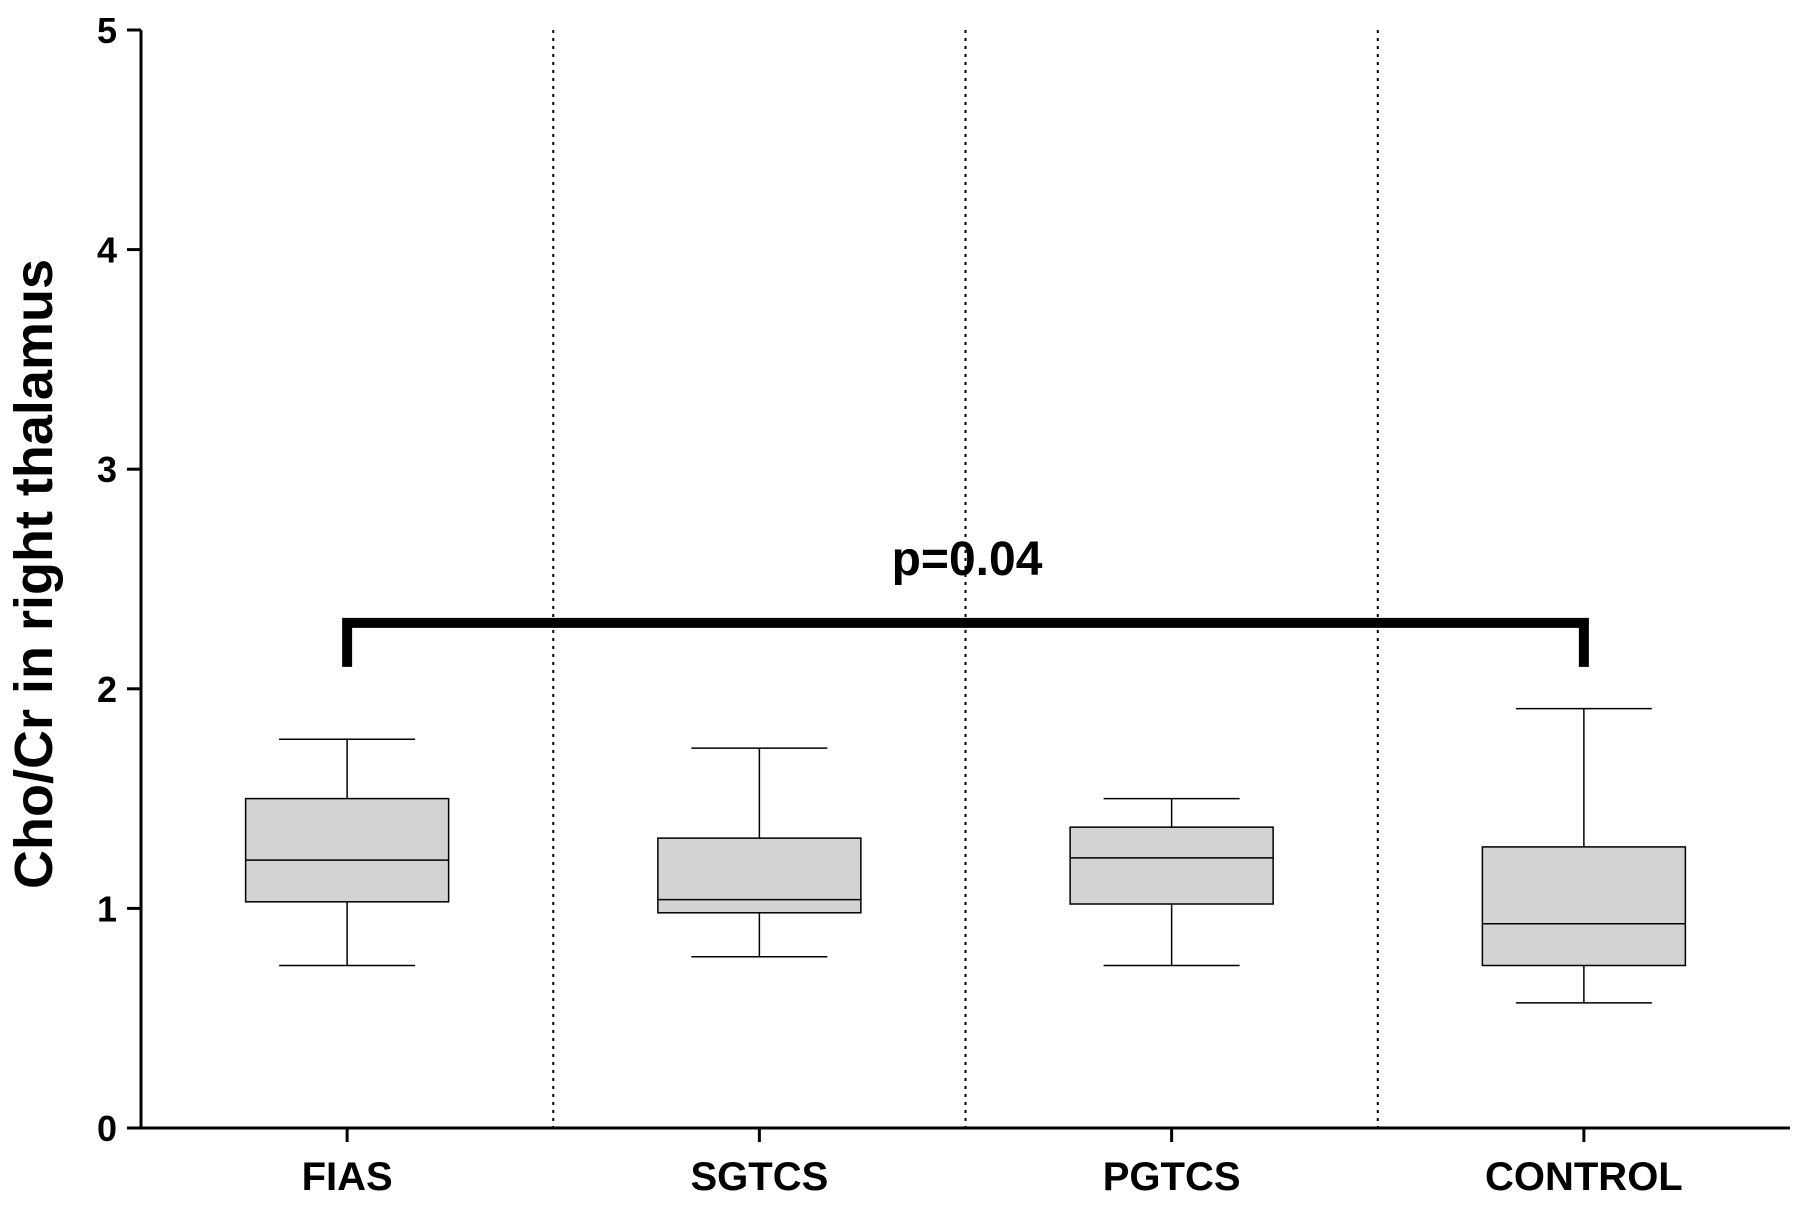  Describe the element at coordinates (107, 1128) in the screenshot. I see `y-tick-label: 0` at that location.